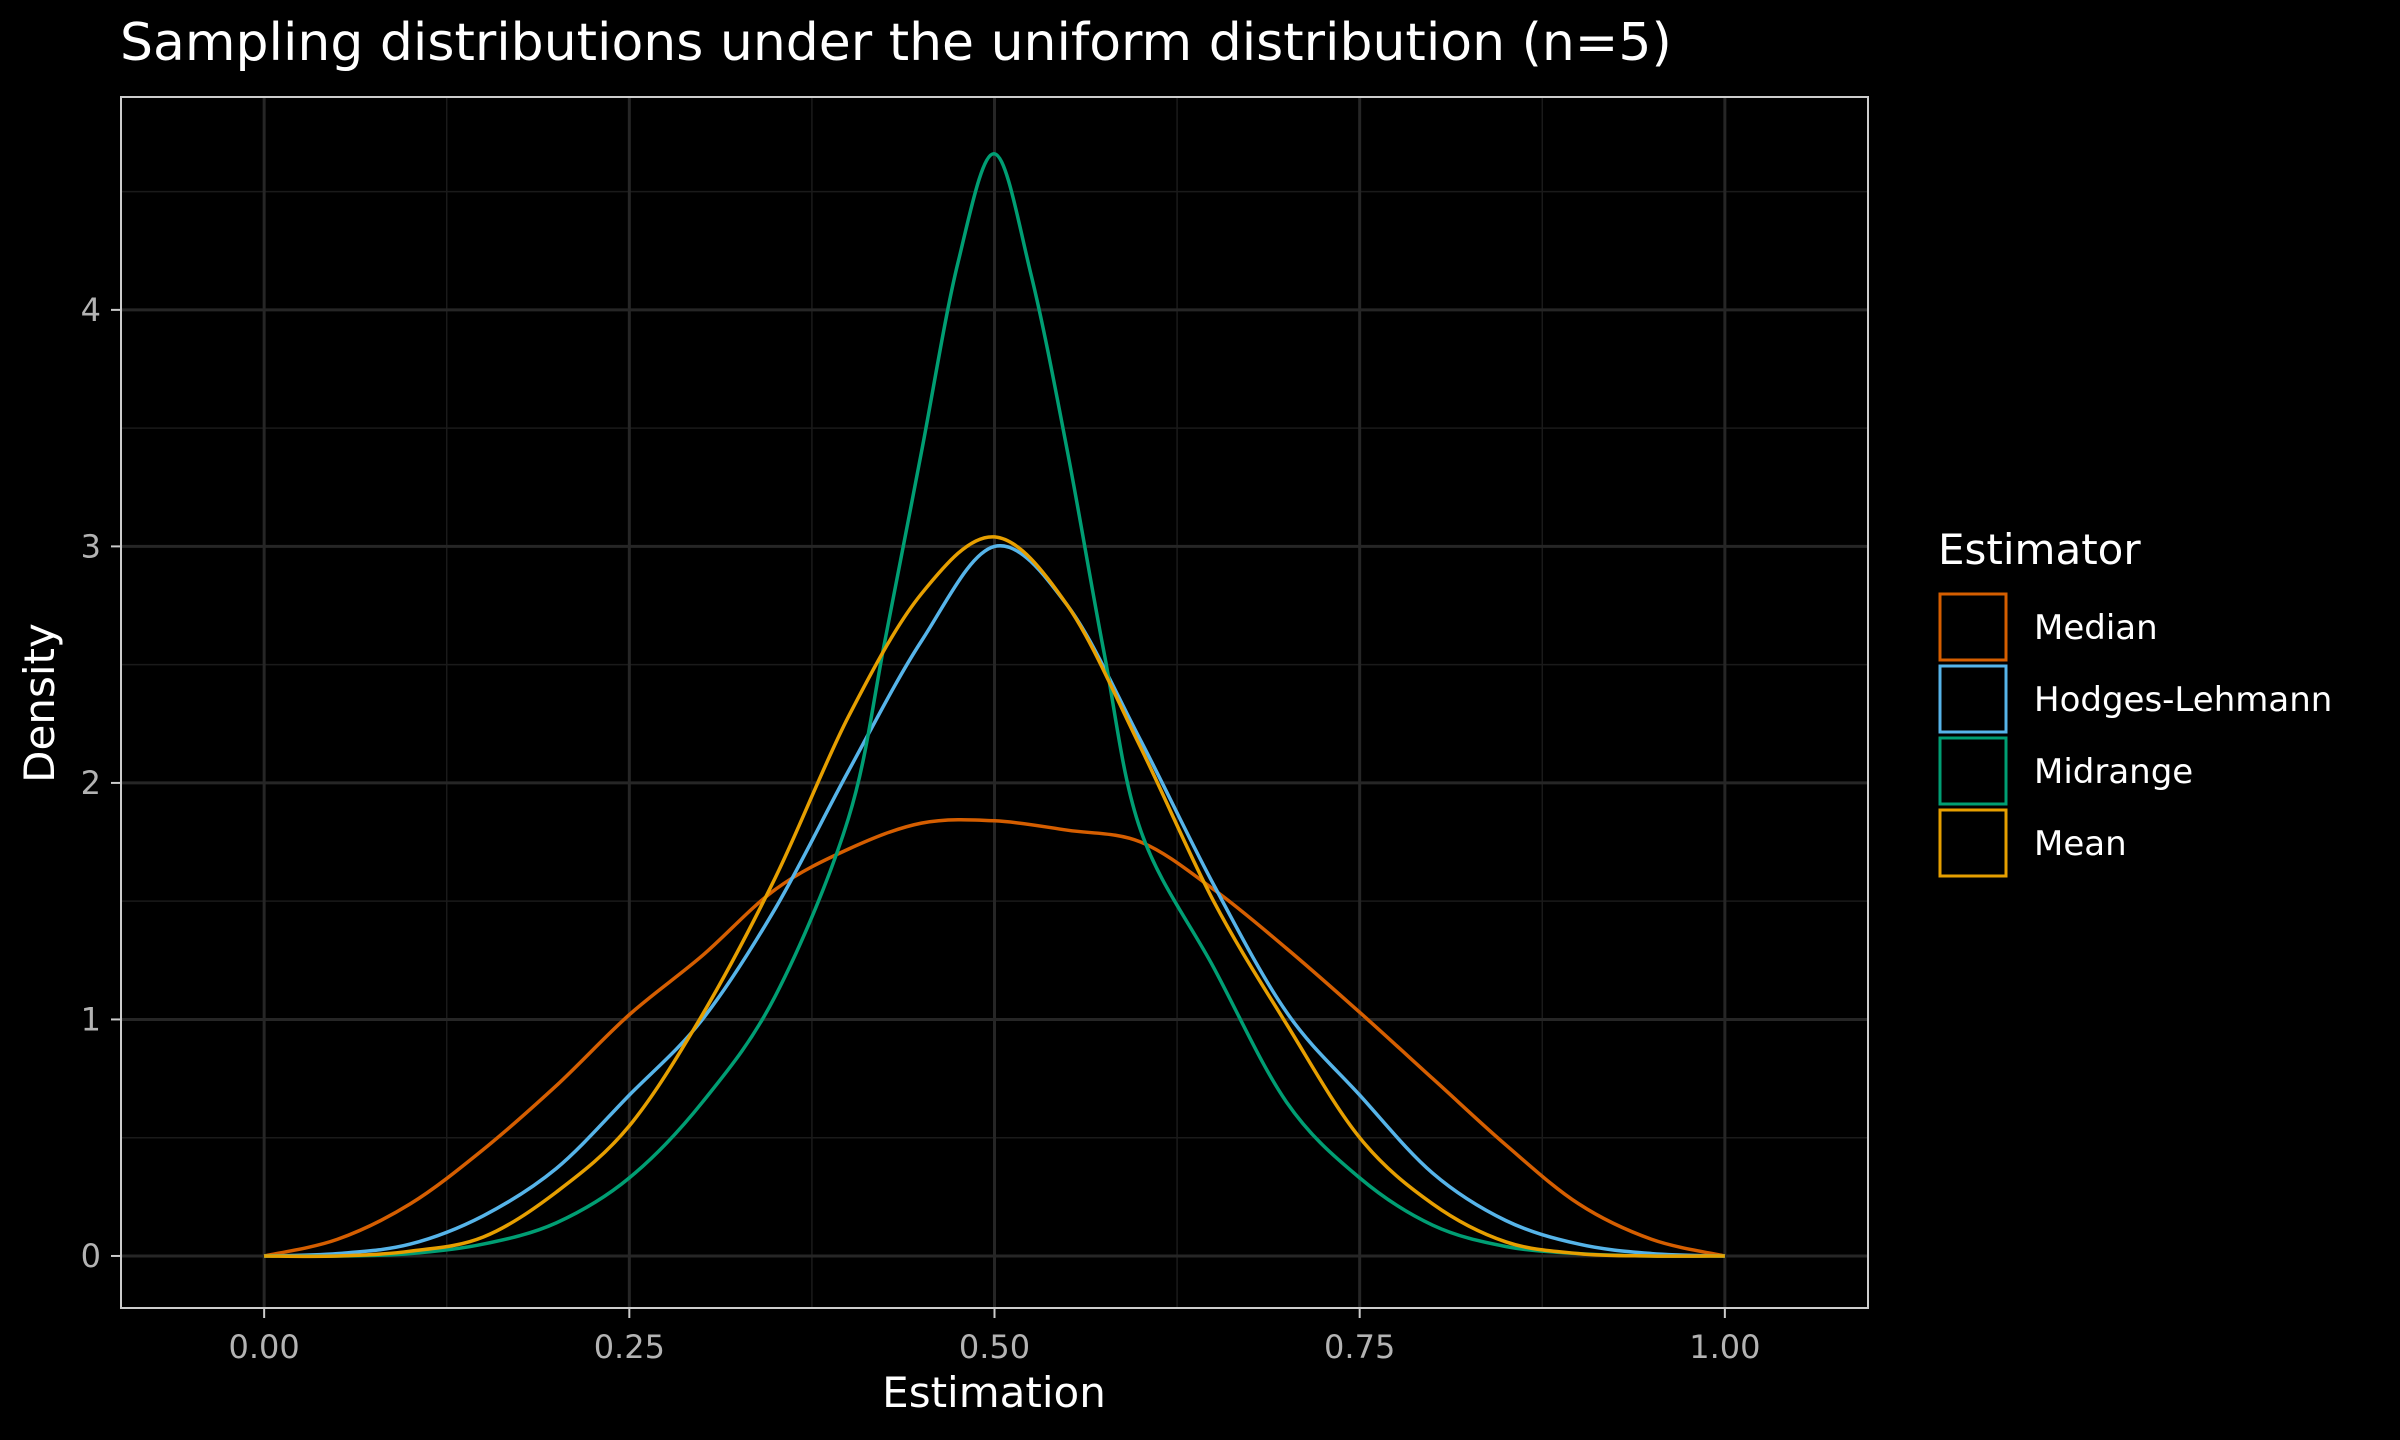 Image resolution: width=2400 pixels, height=1440 pixels. What do you see at coordinates (2113, 772) in the screenshot?
I see `legend-label-midrange: Midrange` at bounding box center [2113, 772].